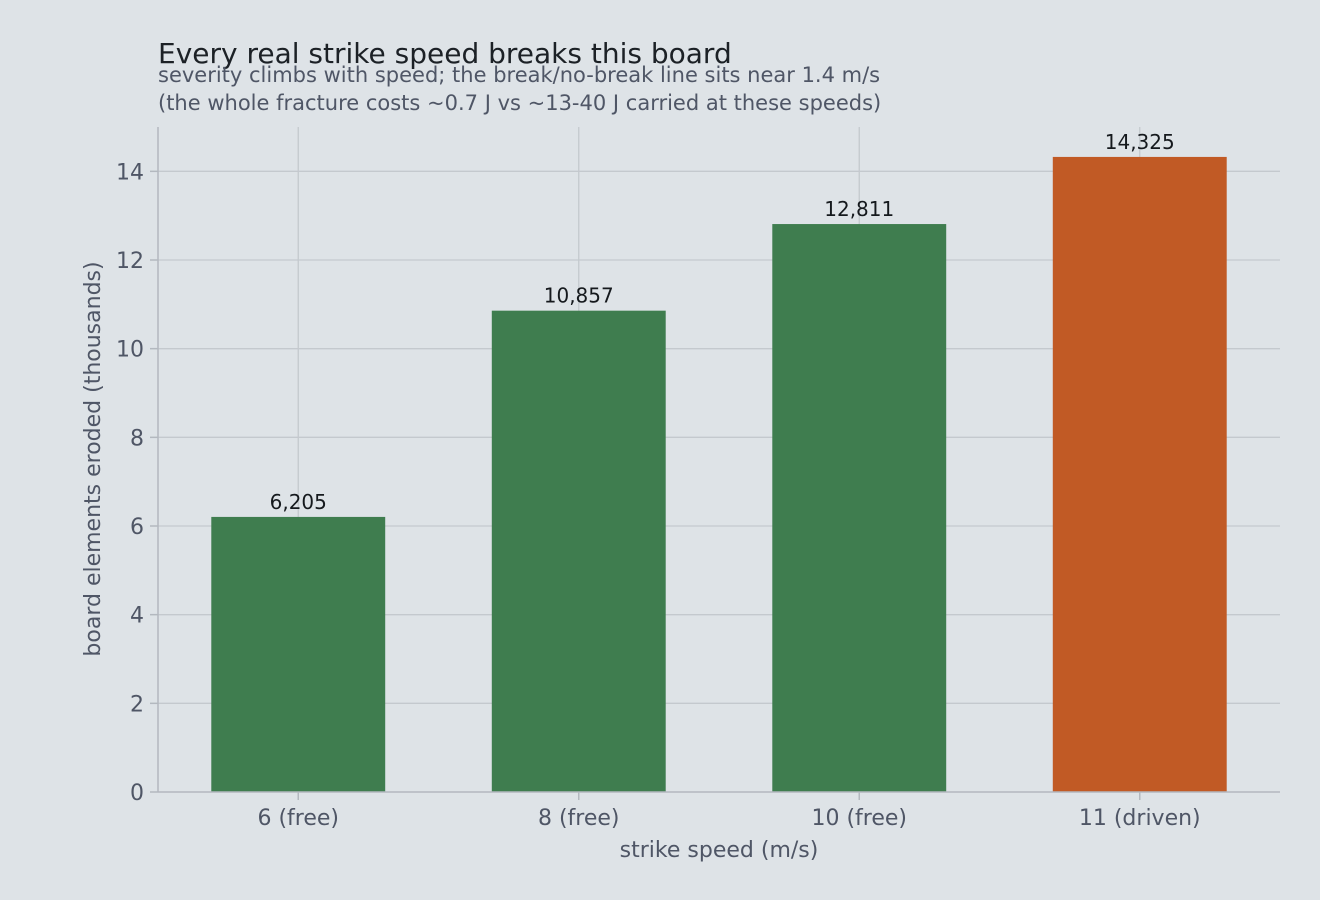  Describe the element at coordinates (130, 350) in the screenshot. I see `y-tick-label: 10` at that location.